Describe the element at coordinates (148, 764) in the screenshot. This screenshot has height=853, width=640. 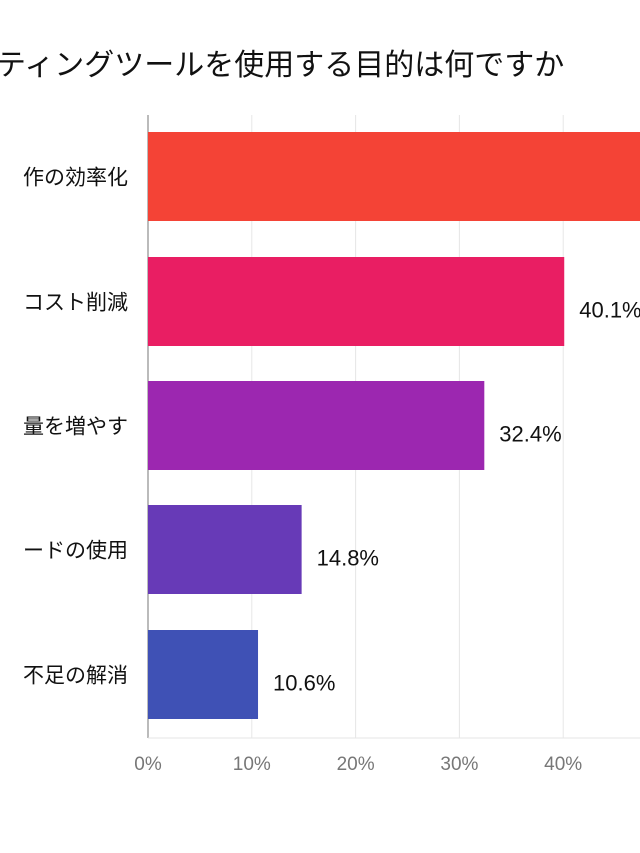
I see `x-tick-label: 0%` at that location.